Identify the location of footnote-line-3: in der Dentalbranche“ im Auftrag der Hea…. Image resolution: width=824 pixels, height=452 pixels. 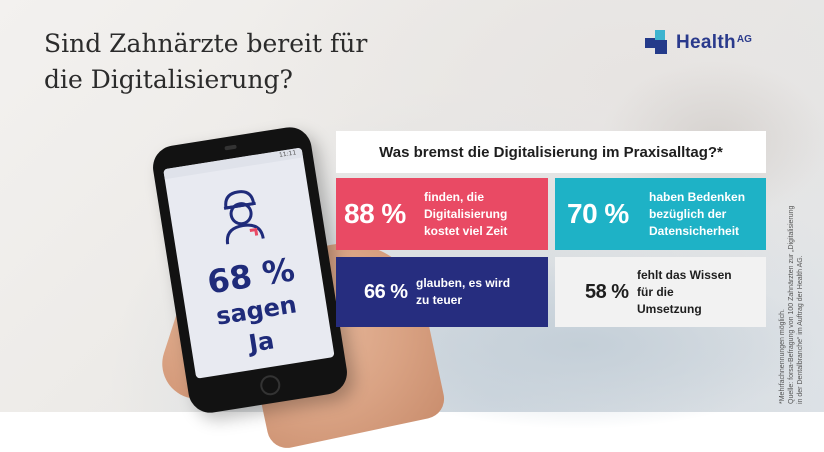
(800, 329).